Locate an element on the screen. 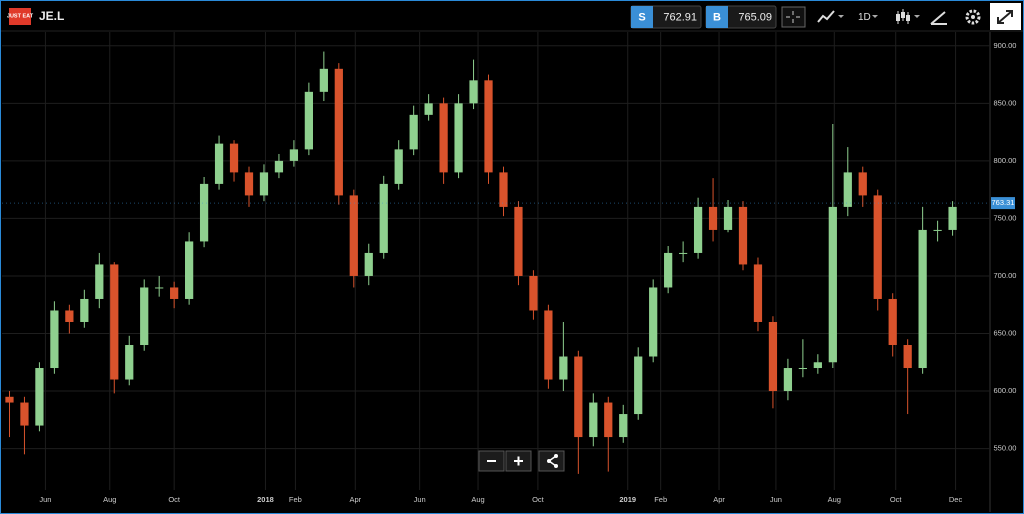 The width and height of the screenshot is (1024, 514). draw-button is located at coordinates (938, 18).